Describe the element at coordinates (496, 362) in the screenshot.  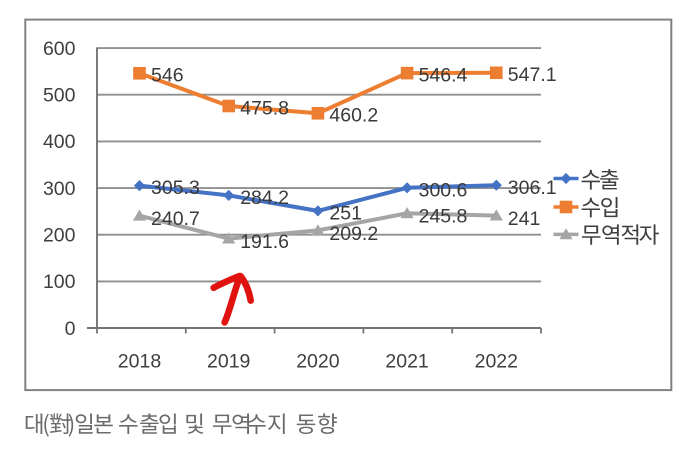
I see `svg-text: 2022` at that location.